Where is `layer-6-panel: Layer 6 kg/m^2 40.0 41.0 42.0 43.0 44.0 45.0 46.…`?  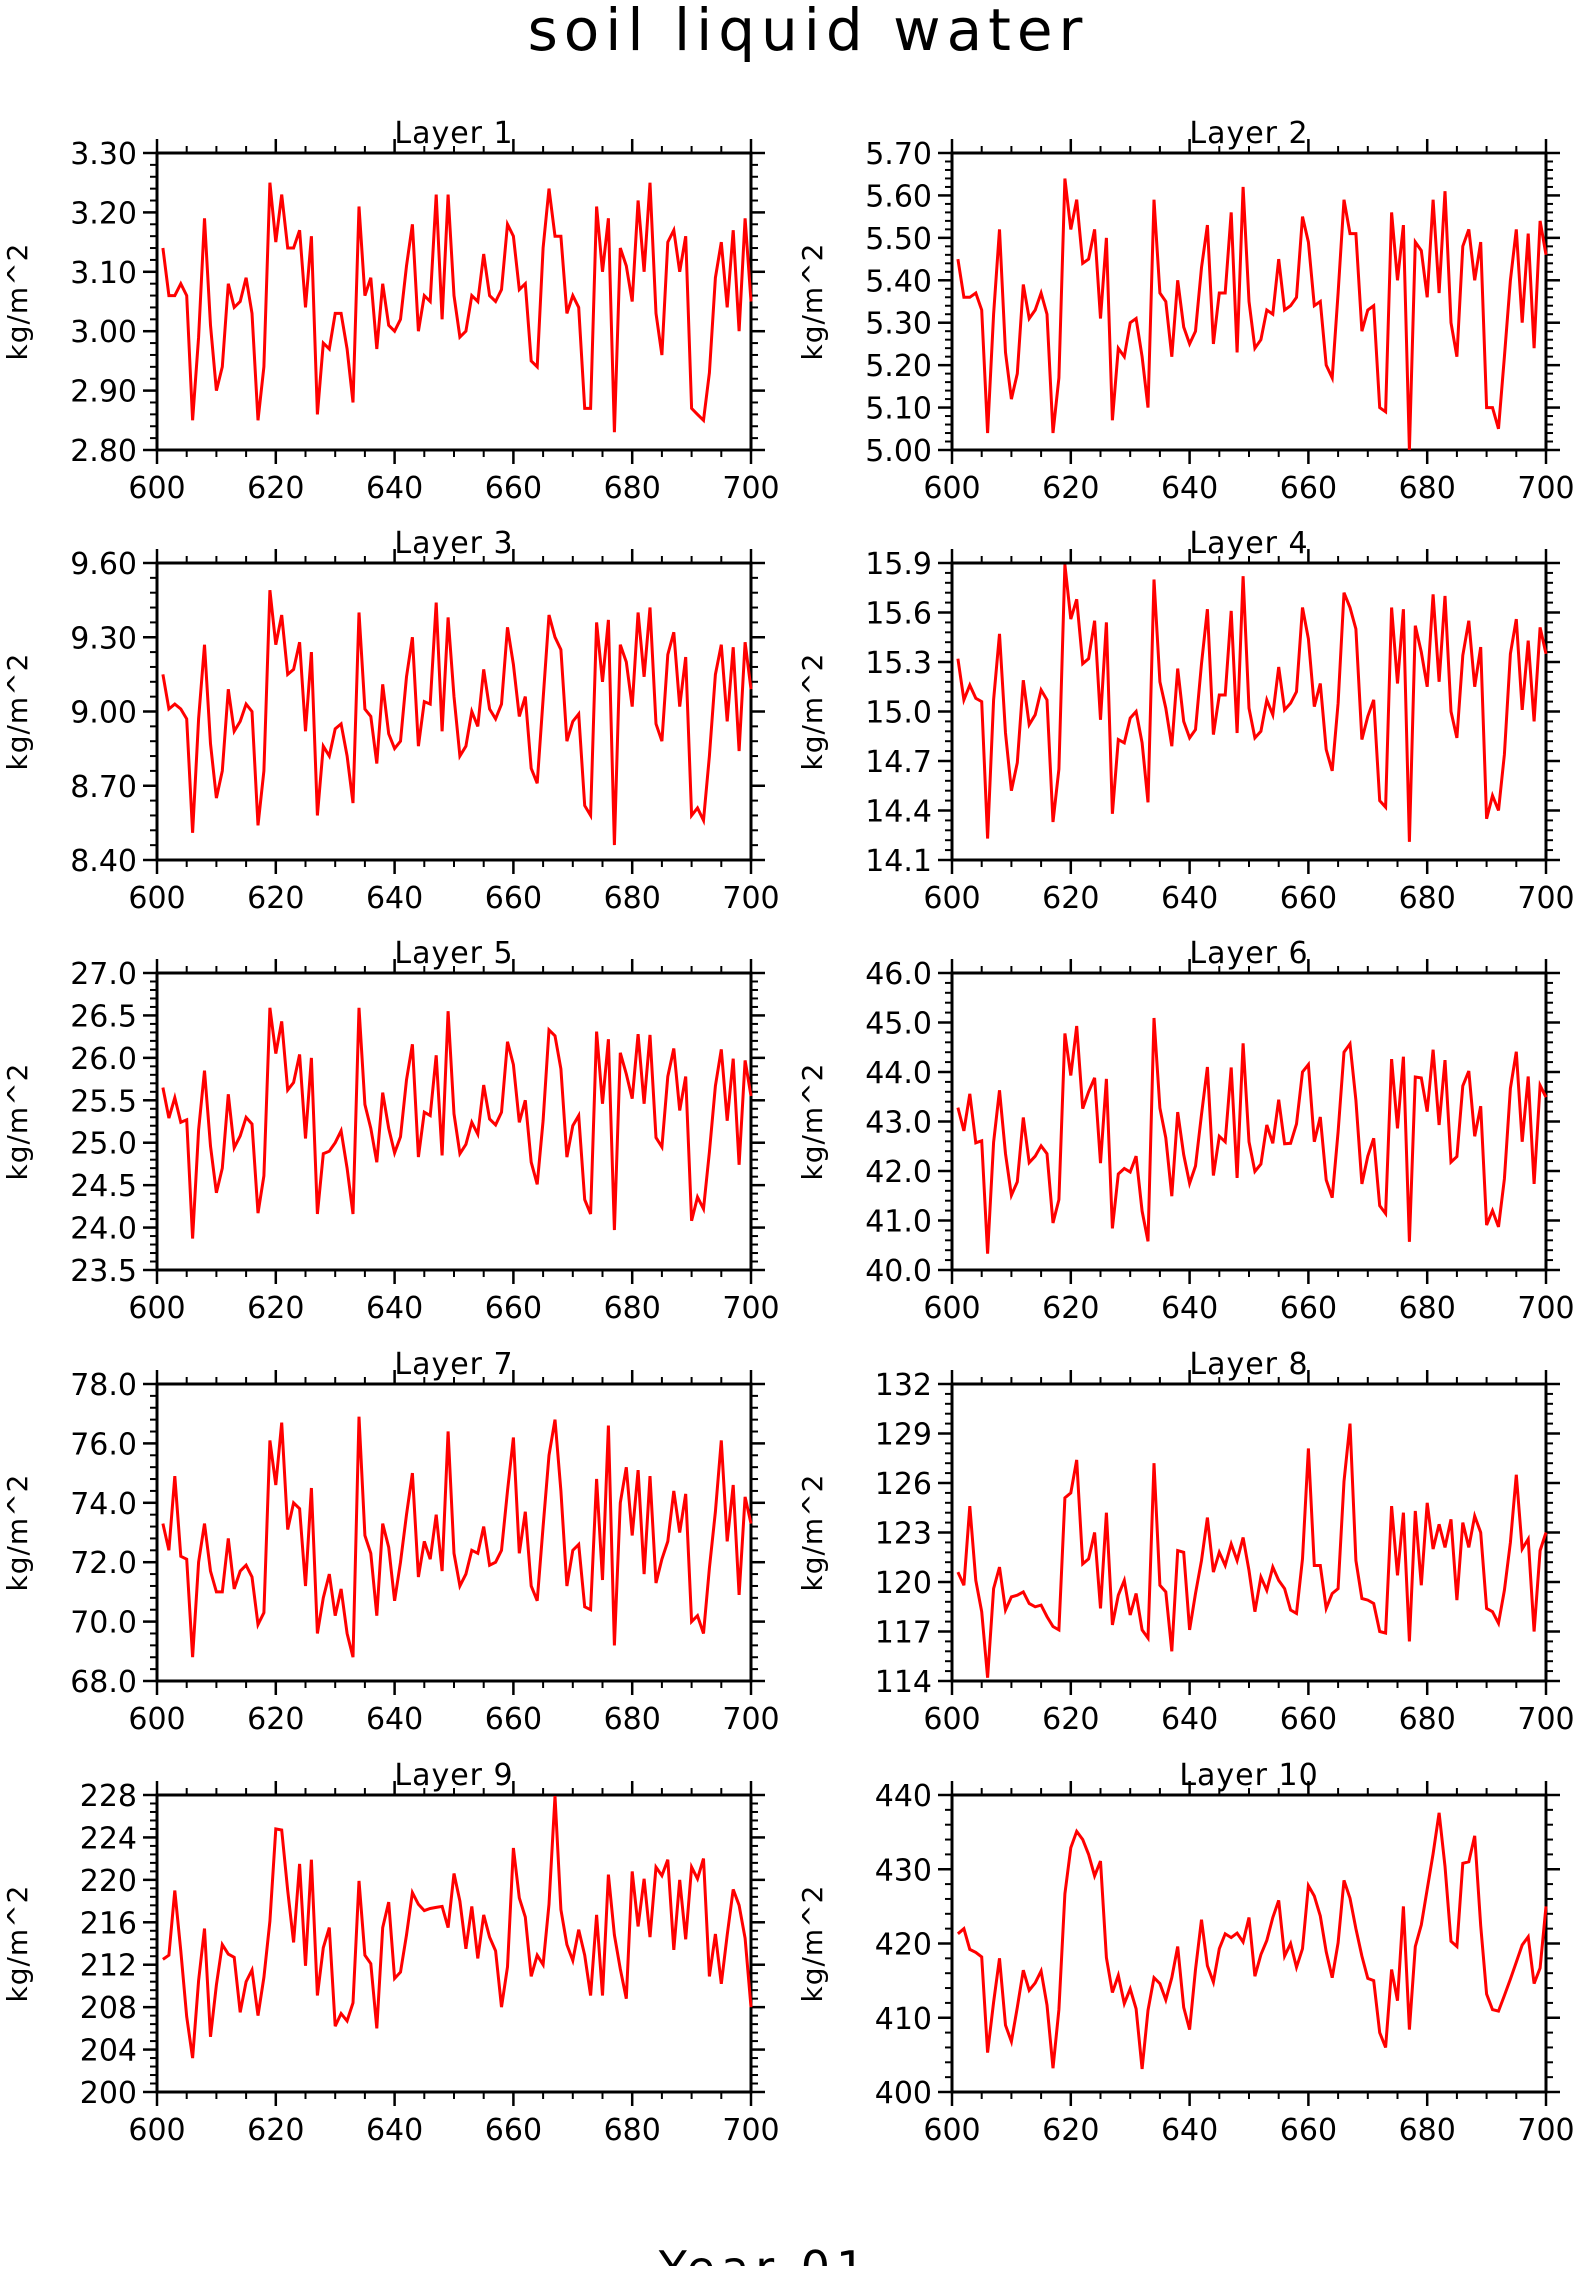 layer-6-panel: Layer 6 kg/m^2 40.0 41.0 42.0 43.0 44.0 45.0 46.… is located at coordinates (1185, 1131).